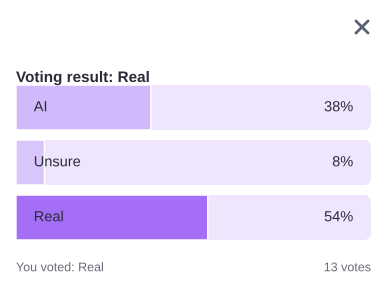 The width and height of the screenshot is (384, 295). What do you see at coordinates (57, 161) in the screenshot?
I see `y-tick-label: Unsure` at bounding box center [57, 161].